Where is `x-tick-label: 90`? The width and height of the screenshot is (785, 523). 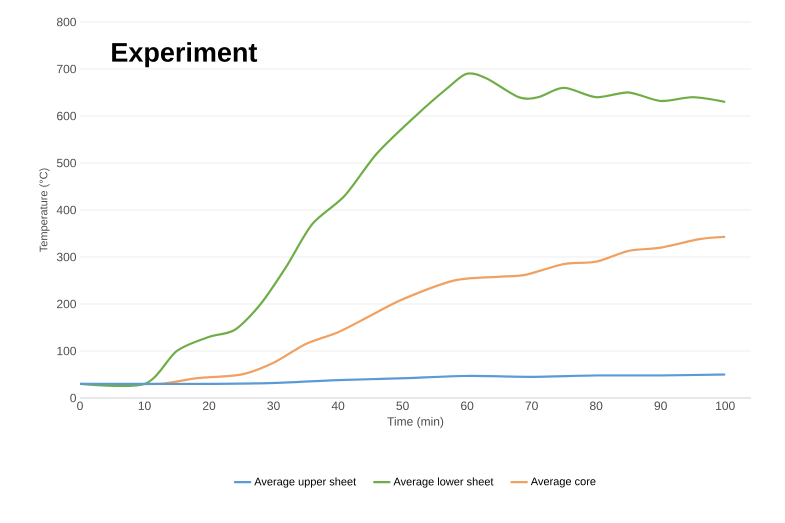
x-tick-label: 90 is located at coordinates (660, 406).